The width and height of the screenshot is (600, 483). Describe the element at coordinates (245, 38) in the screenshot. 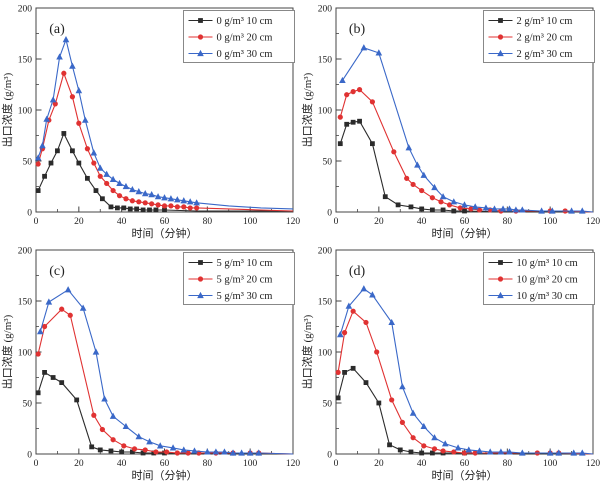

I see `legend-label: 0 g/m³ 20 cm` at that location.